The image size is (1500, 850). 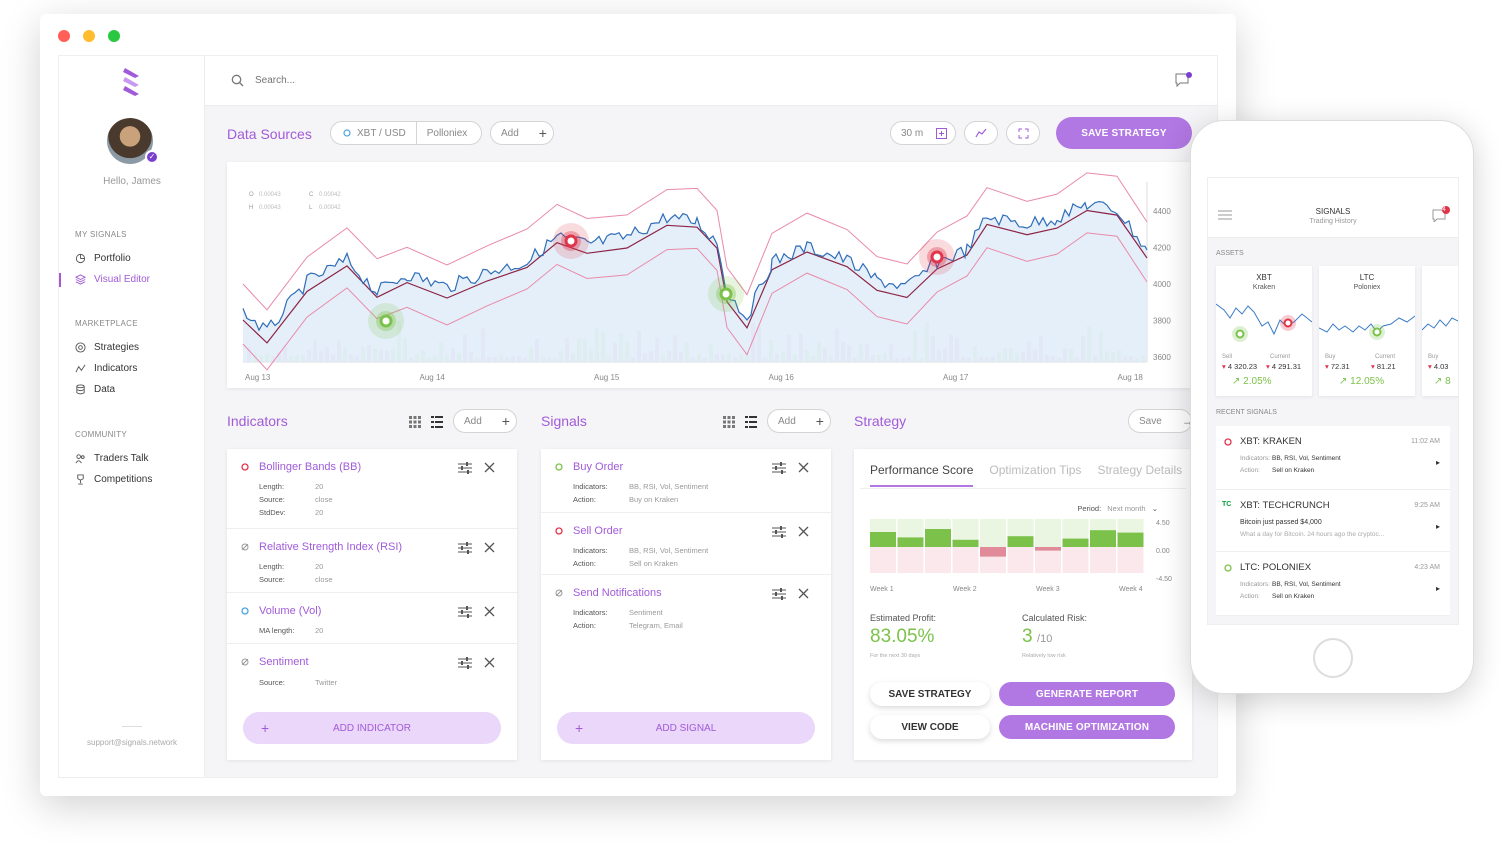 What do you see at coordinates (1246, 412) in the screenshot?
I see `recent-signals-label: RECENT SIGNALS` at bounding box center [1246, 412].